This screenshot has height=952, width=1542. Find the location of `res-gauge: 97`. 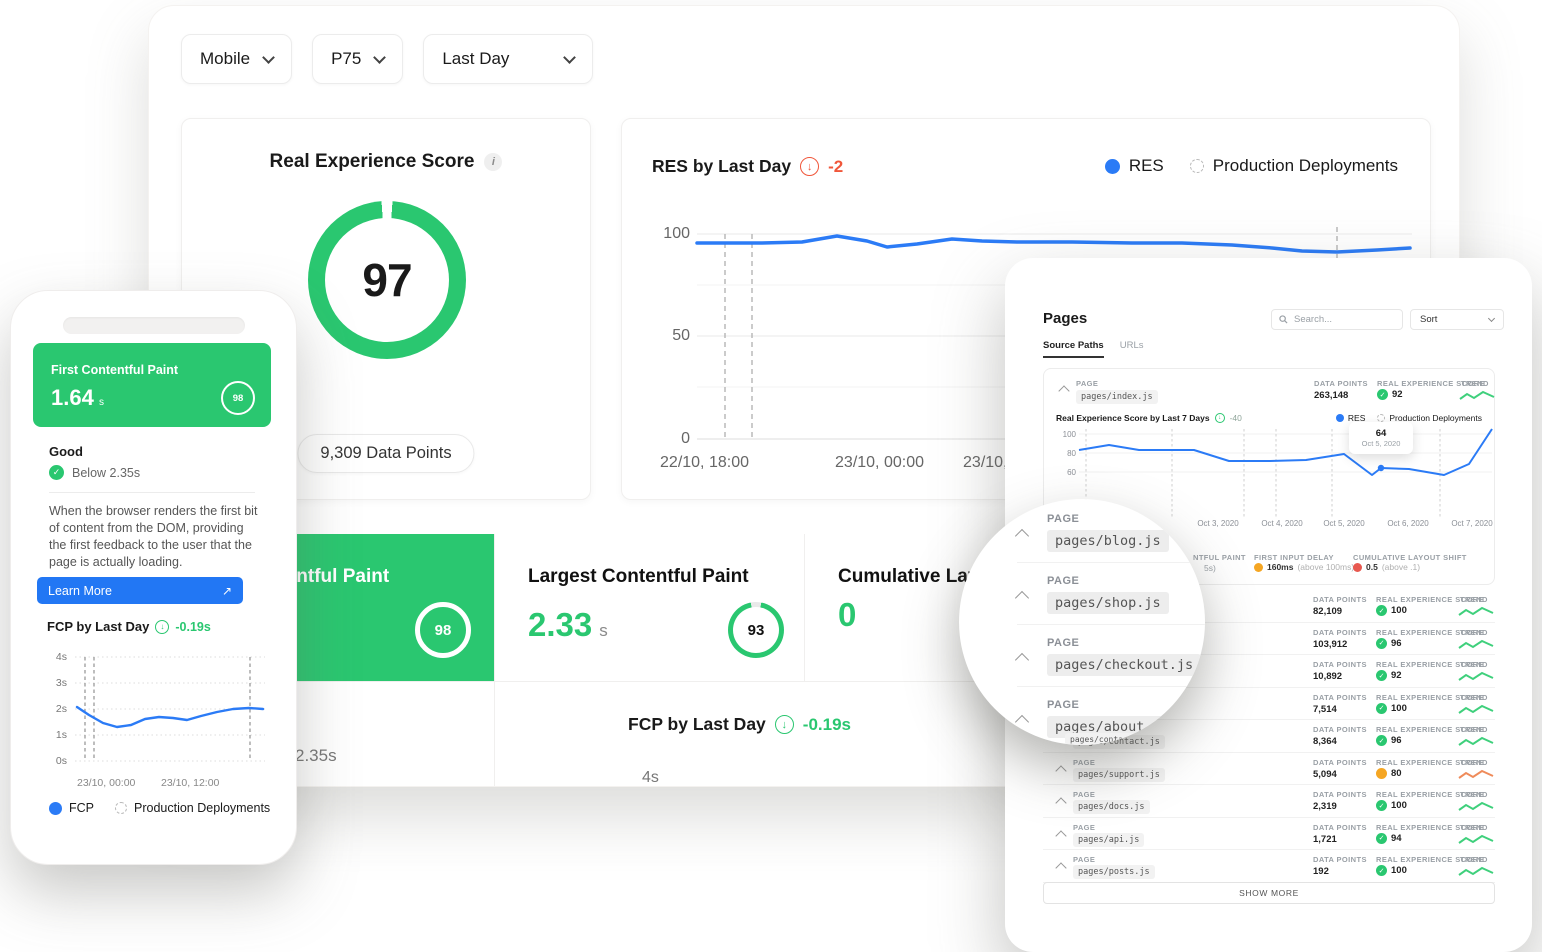

res-gauge: 97 is located at coordinates (387, 280).